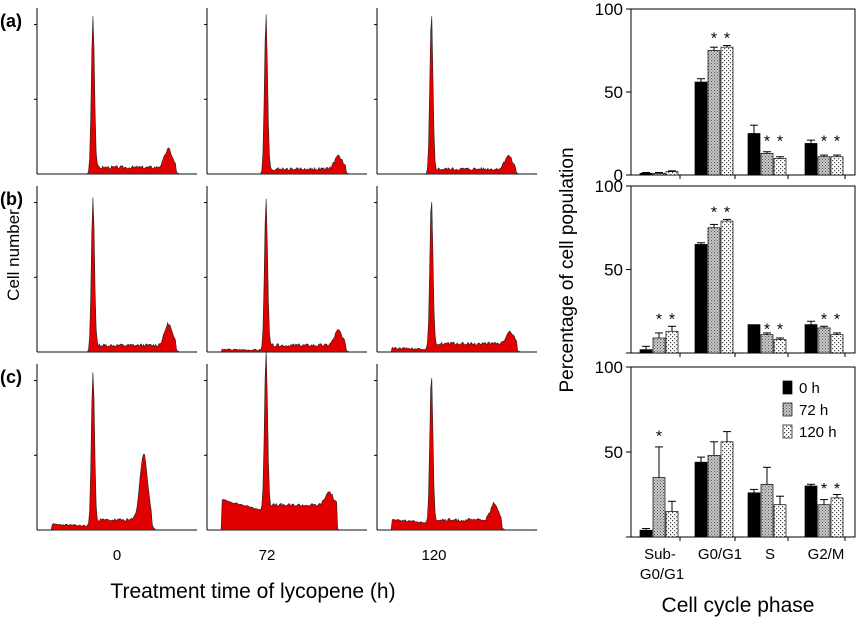  I want to click on bar-chart-b-significance-star-2: *, so click(714, 212).